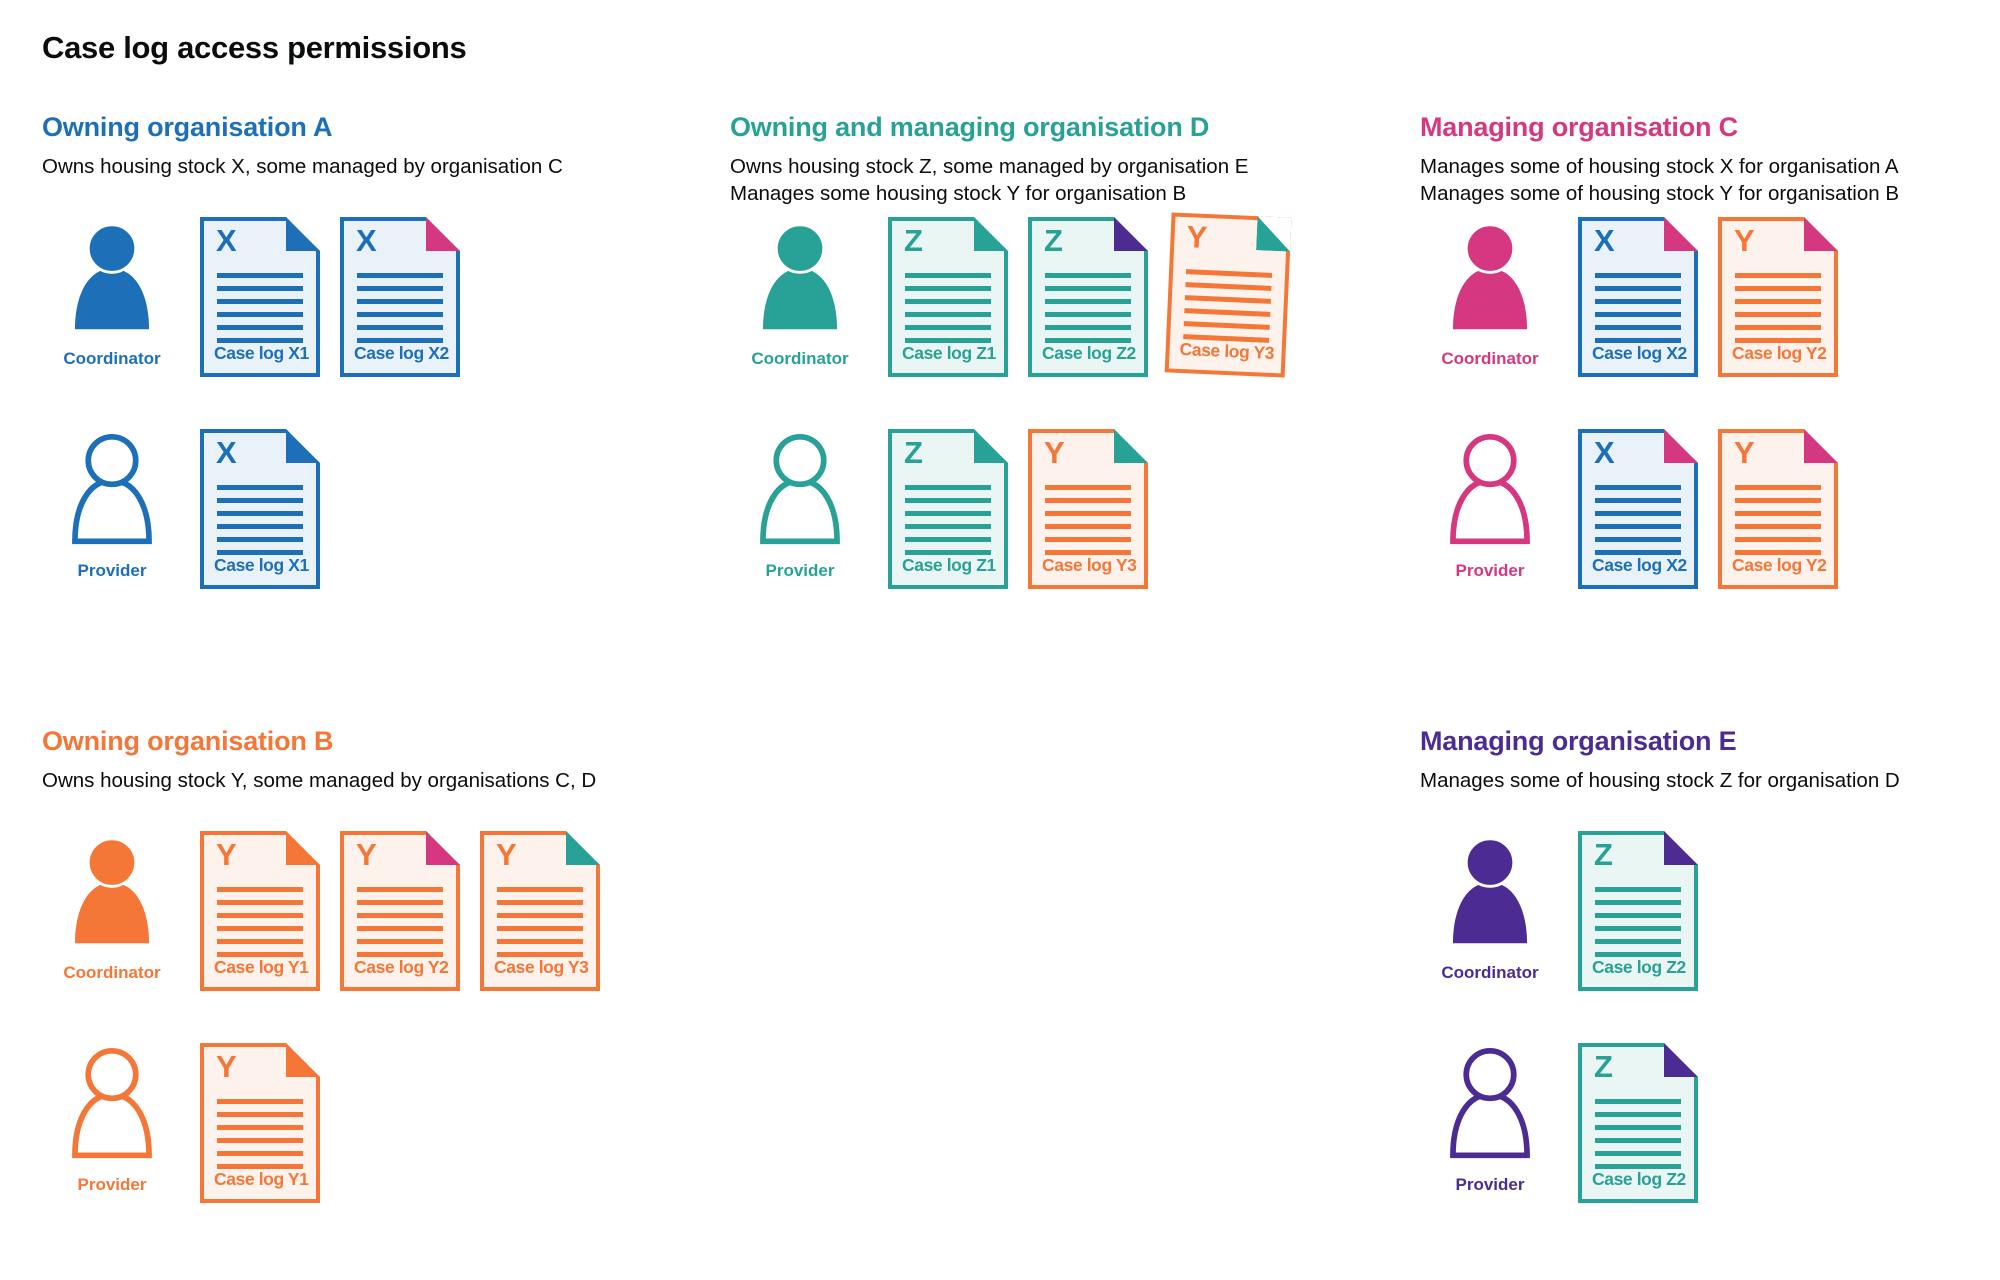 The image size is (2000, 1280). I want to click on case-log-document: Z Case log Z1, so click(948, 509).